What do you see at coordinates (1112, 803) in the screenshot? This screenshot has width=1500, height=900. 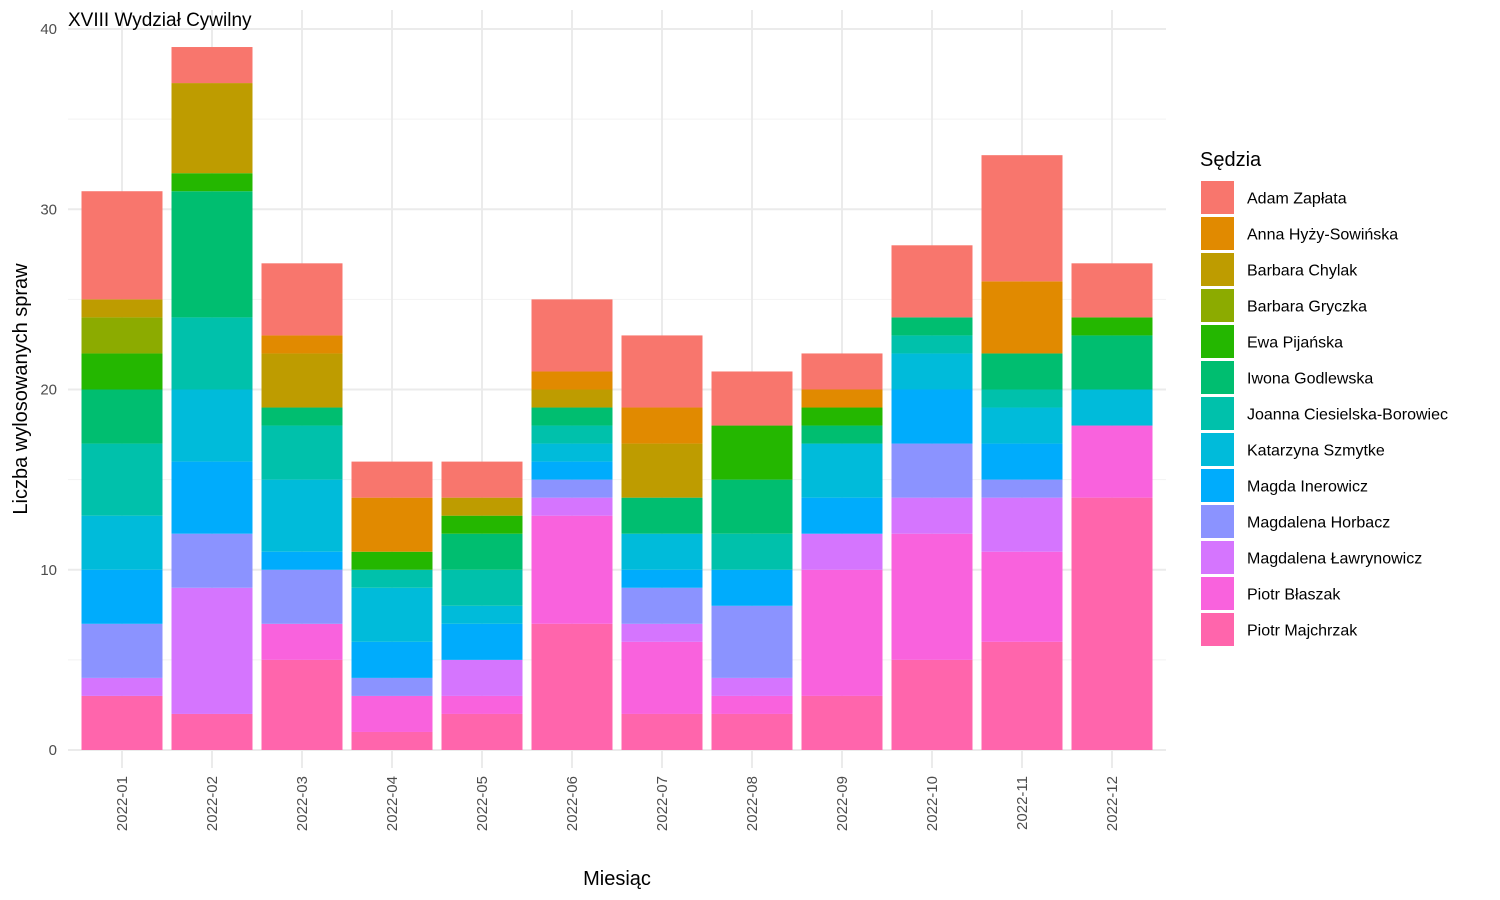 I see `x-tick-label: 2022-12` at bounding box center [1112, 803].